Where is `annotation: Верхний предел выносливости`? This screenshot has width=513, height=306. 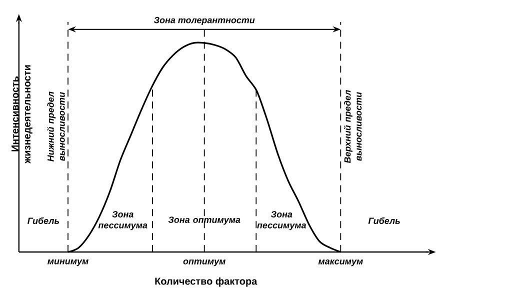
annotation: Верхний предел выносливости is located at coordinates (353, 127).